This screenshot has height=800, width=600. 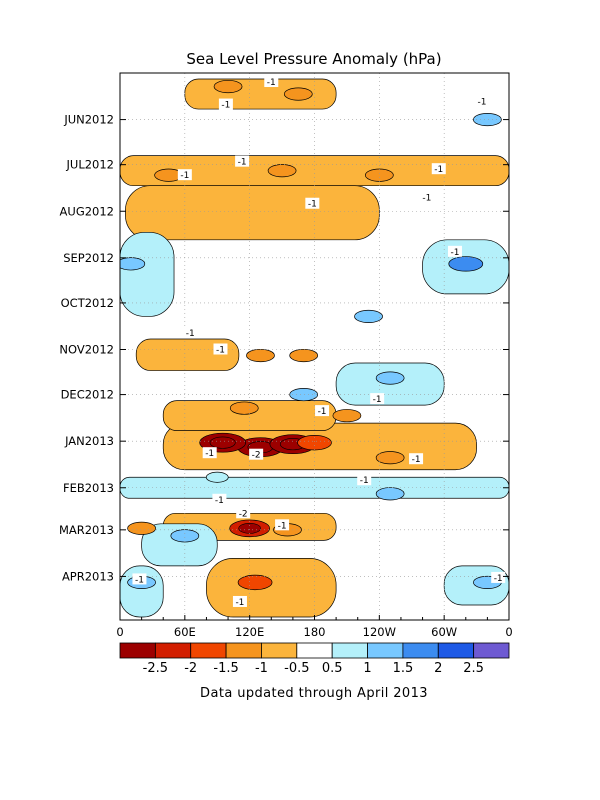 I want to click on y-tick-label: OCT2012, so click(x=87, y=303).